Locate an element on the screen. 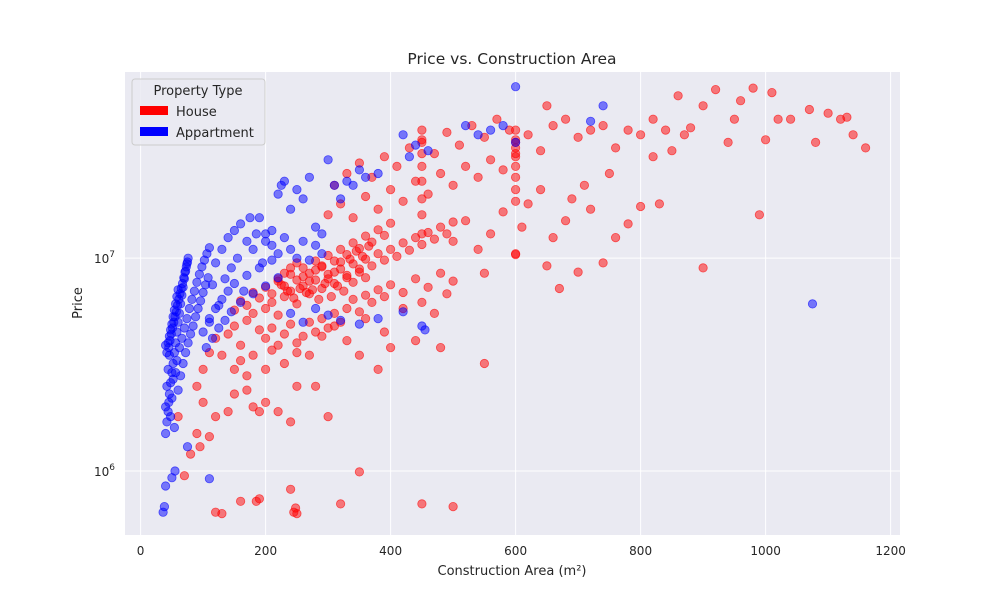 The width and height of the screenshot is (1000, 600). x-tick-label: 1000 is located at coordinates (765, 551).